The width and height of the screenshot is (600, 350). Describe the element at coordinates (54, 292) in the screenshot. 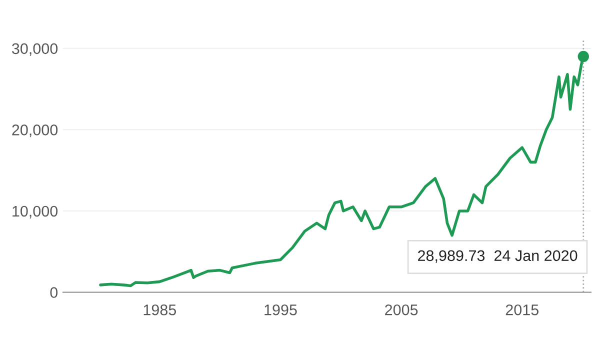

I see `y-tick-label: 0` at that location.